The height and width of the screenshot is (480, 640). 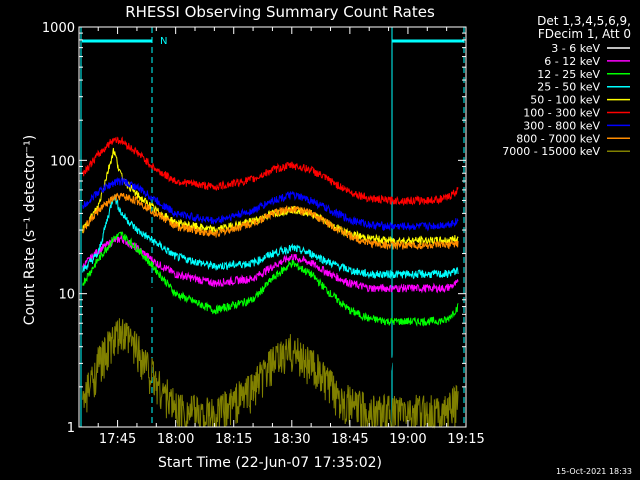 I want to click on legend-label: 25 - 50 keV, so click(x=568, y=87).